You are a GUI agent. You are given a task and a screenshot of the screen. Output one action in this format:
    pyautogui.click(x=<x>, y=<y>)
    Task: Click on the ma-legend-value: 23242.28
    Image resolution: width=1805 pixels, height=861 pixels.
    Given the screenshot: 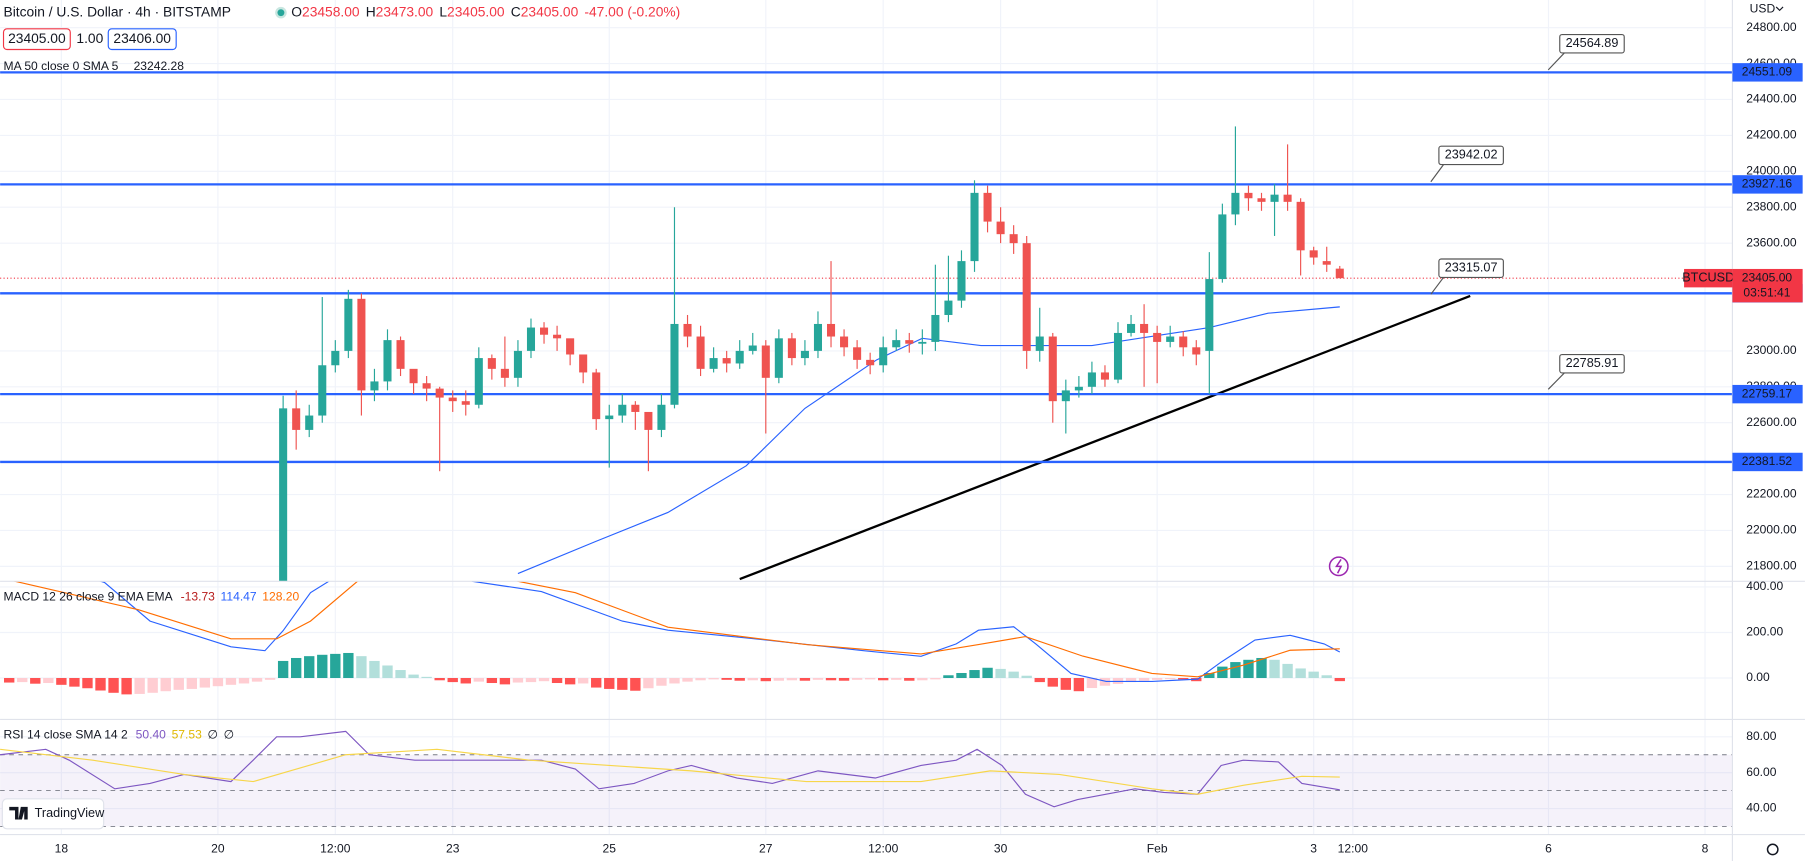 What is the action you would take?
    pyautogui.click(x=159, y=66)
    